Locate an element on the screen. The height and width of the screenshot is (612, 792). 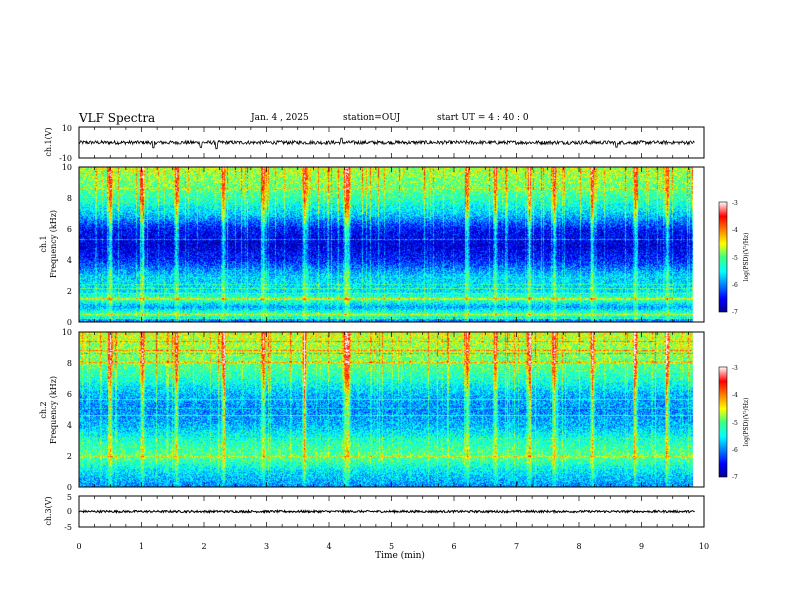
ch1-cbar-tick-m4: -4 is located at coordinates (735, 230).